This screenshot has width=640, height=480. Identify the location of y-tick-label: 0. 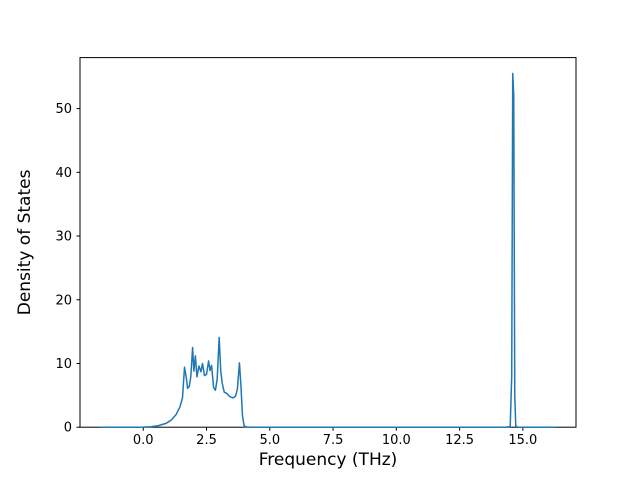
(68, 428).